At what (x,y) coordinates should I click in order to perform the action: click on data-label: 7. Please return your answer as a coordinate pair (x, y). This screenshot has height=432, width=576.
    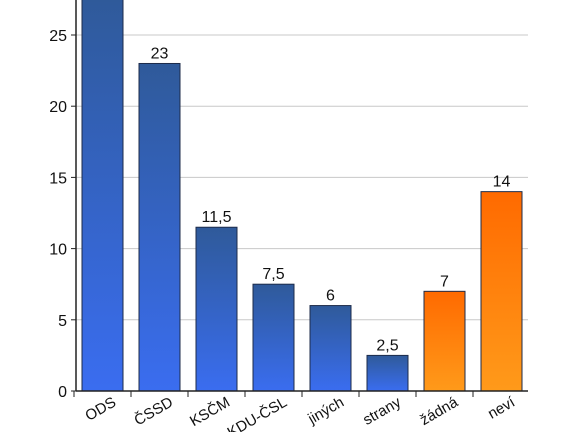
    Looking at the image, I should click on (444, 281).